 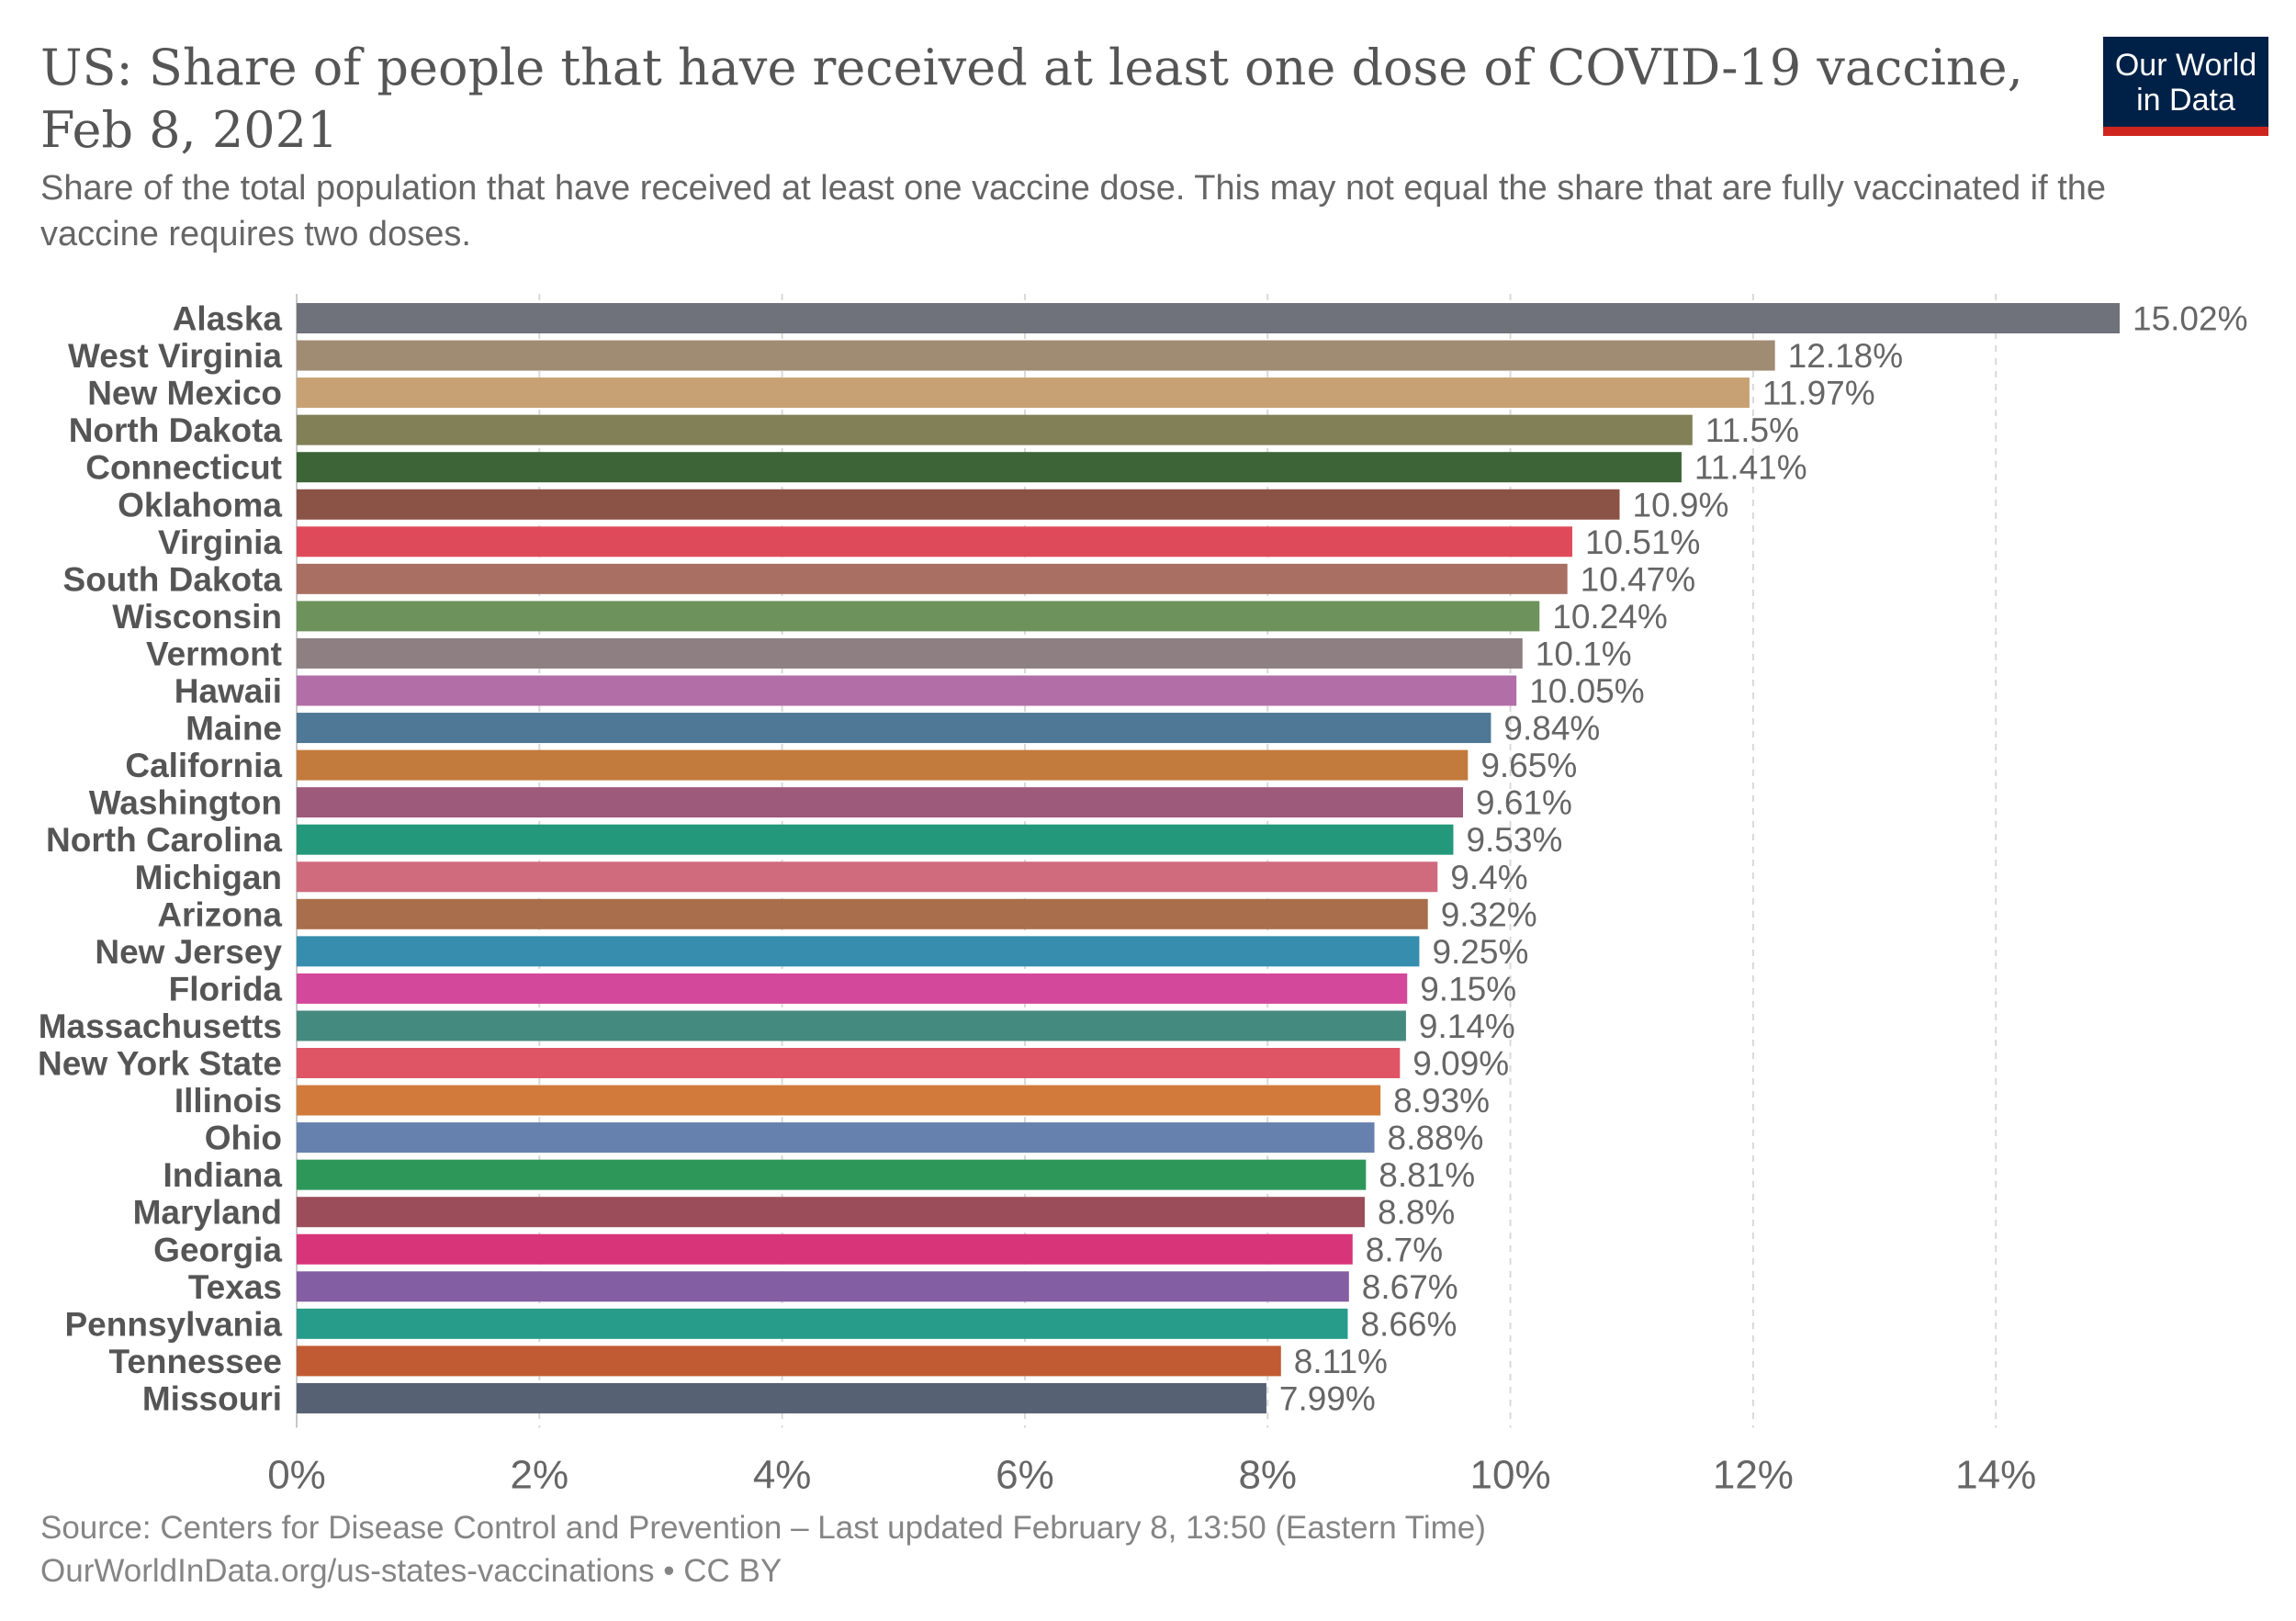 I want to click on category-label: Maine, so click(x=234, y=729).